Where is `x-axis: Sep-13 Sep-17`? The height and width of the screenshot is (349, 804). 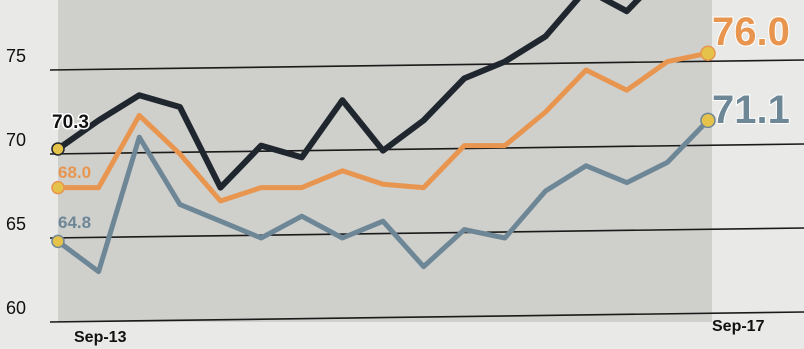
x-axis: Sep-13 Sep-17 is located at coordinates (419, 332).